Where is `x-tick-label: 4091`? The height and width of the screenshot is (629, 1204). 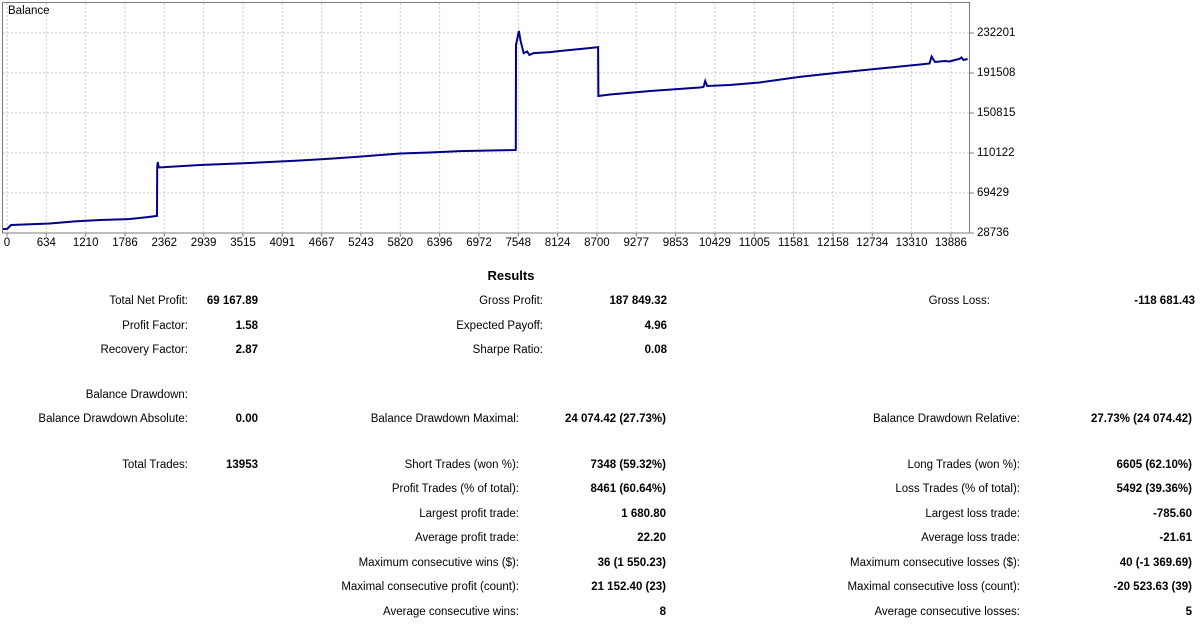
x-tick-label: 4091 is located at coordinates (282, 243).